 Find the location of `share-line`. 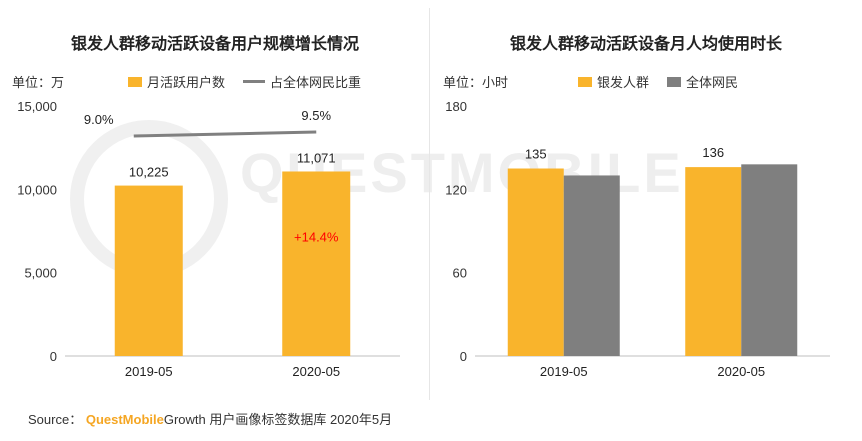

share-line is located at coordinates (225, 134).